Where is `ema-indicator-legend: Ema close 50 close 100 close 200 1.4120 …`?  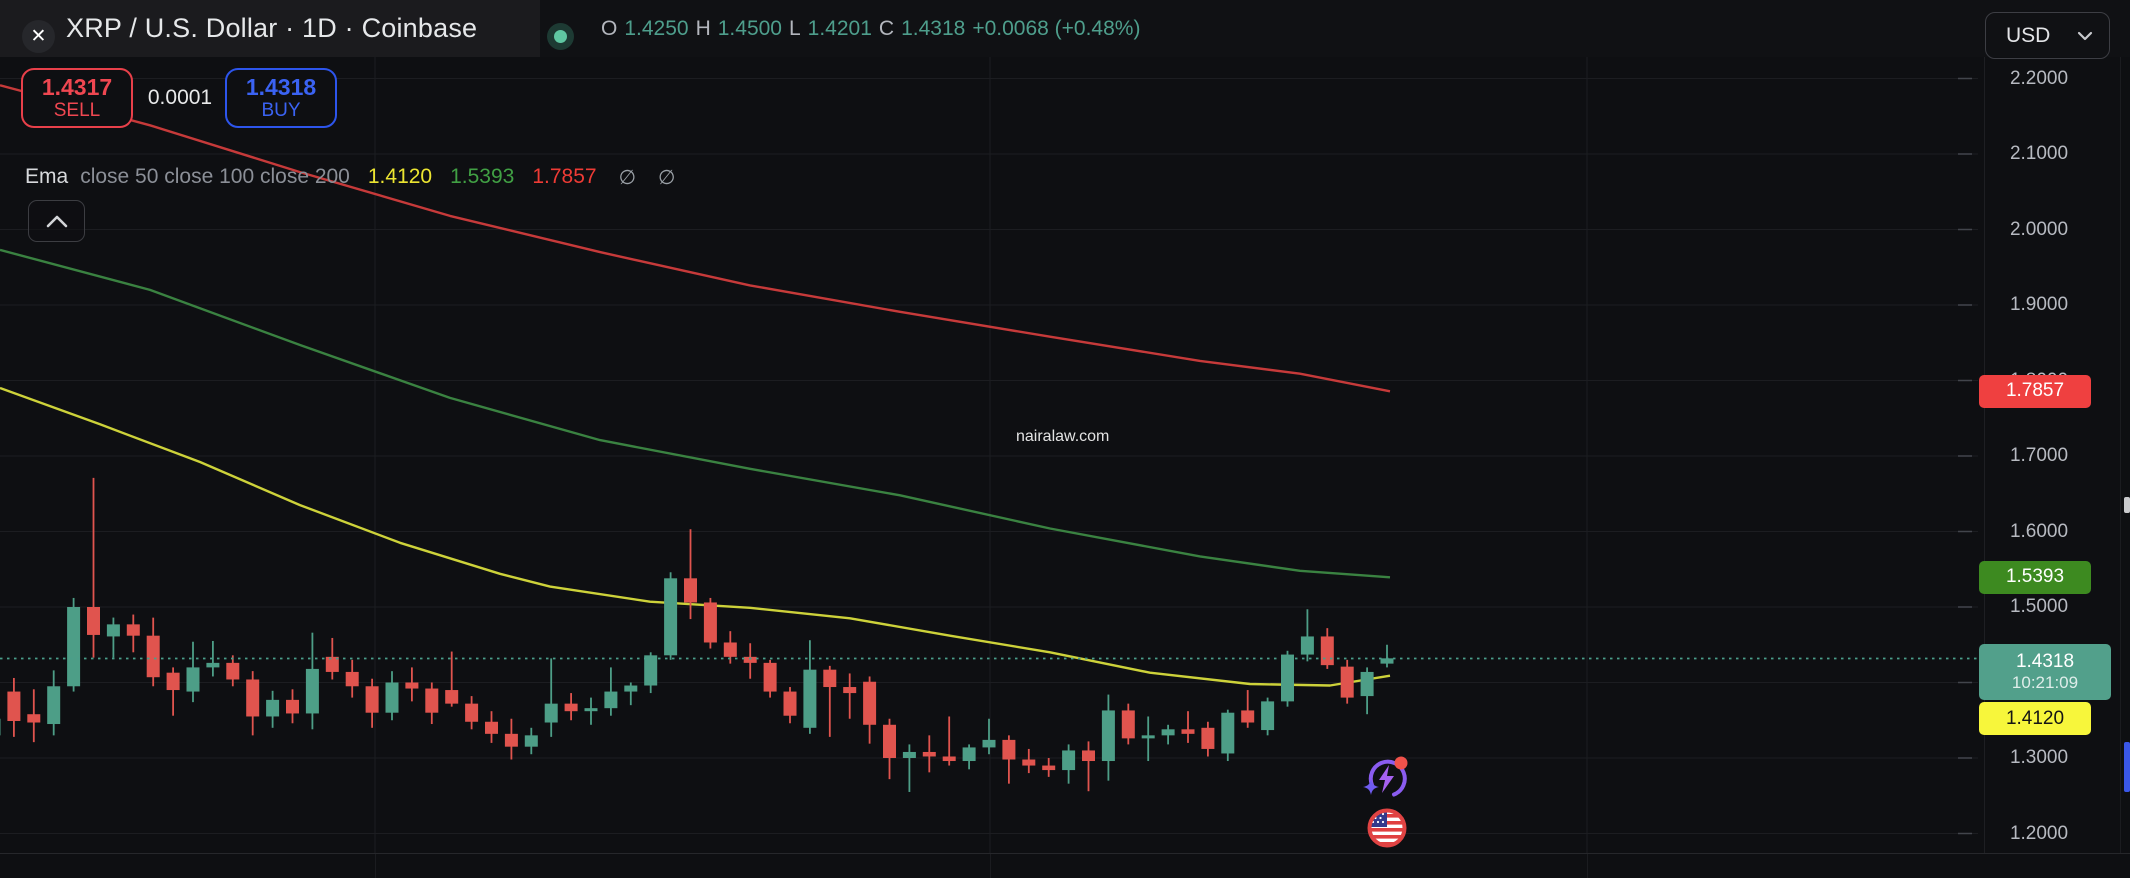
ema-indicator-legend: Ema close 50 close 100 close 200 1.4120 … is located at coordinates (350, 177).